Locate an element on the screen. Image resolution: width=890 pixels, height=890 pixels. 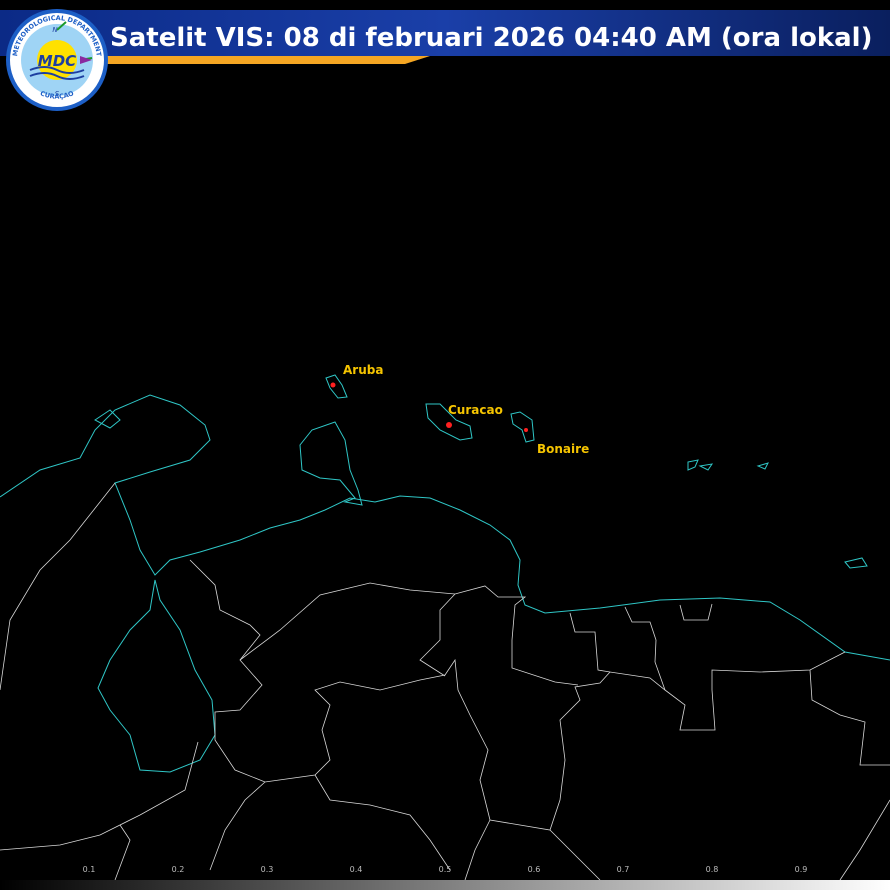
title-bar is located at coordinates (445, 33).